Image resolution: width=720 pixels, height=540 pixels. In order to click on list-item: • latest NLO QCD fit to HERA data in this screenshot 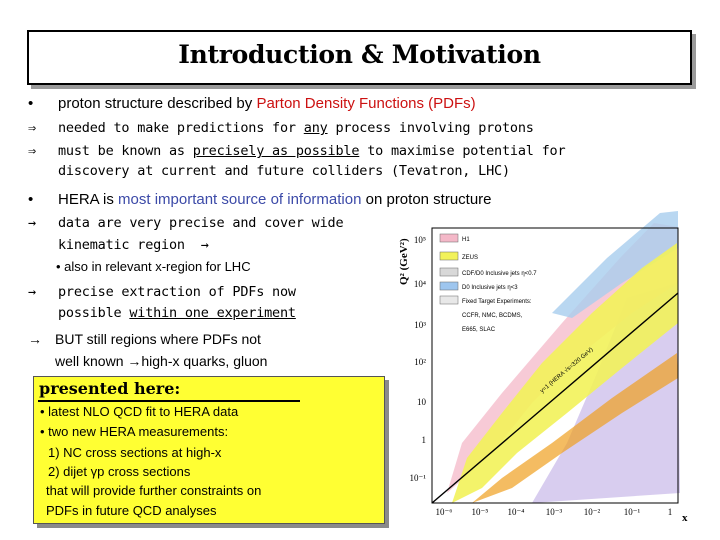, I will do `click(139, 411)`.